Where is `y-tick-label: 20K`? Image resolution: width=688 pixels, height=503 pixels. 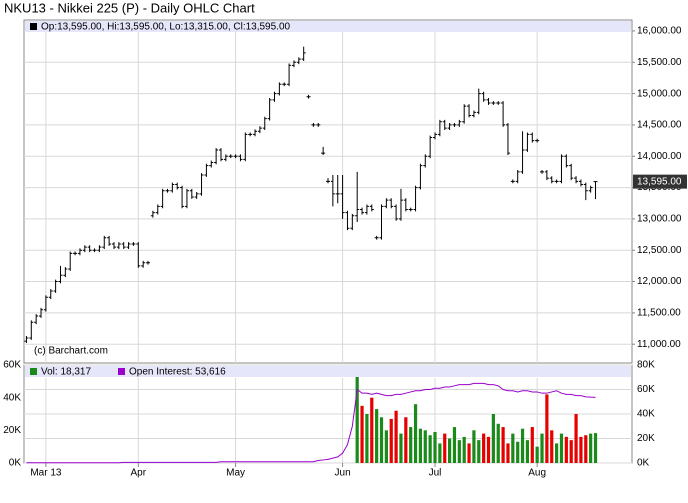
y-tick-label: 20K is located at coordinates (12, 430).